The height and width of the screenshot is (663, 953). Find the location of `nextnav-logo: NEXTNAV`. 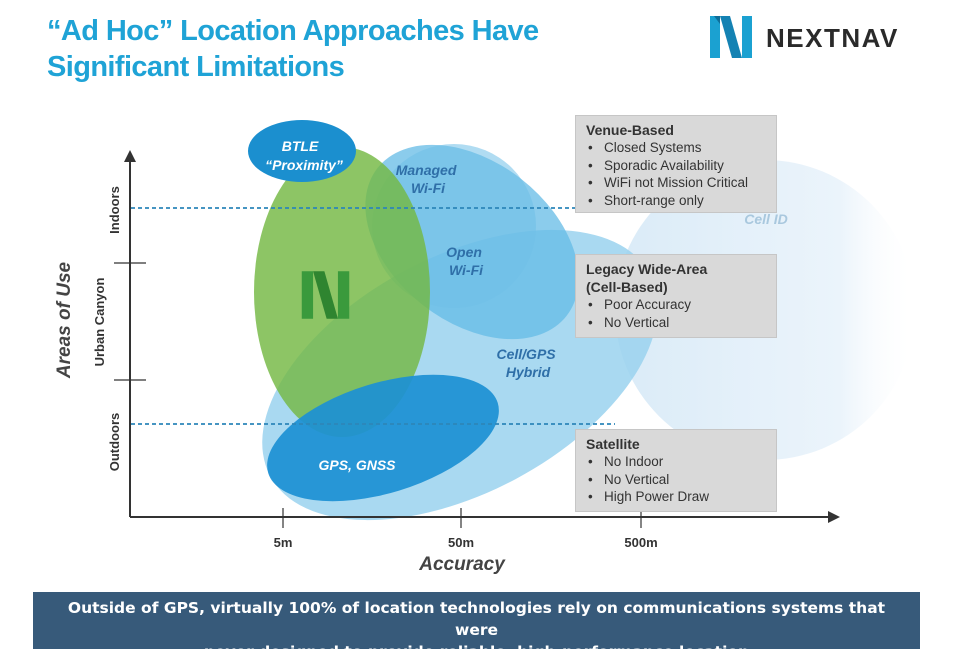

nextnav-logo: NEXTNAV is located at coordinates (815, 38).